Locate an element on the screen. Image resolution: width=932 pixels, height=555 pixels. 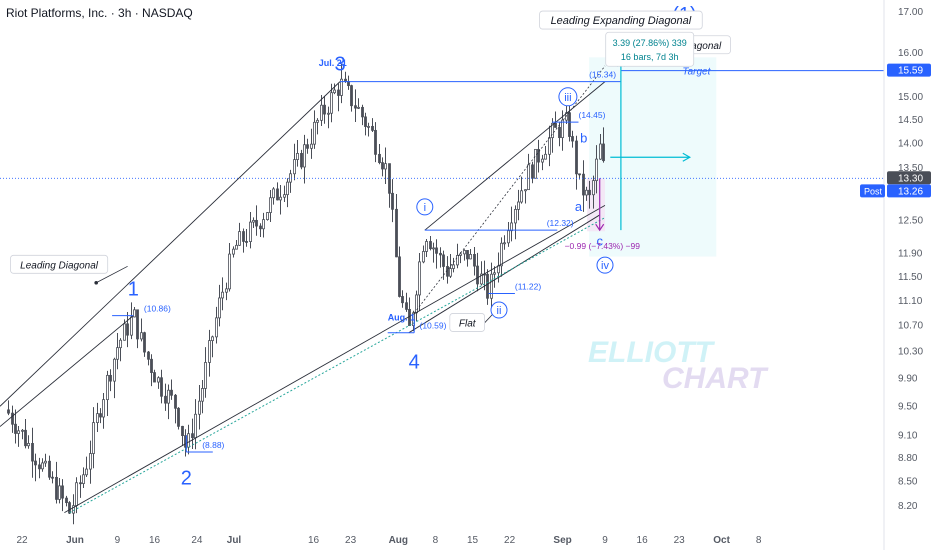
price-level-label: Aug. 1 is located at coordinates (402, 317).